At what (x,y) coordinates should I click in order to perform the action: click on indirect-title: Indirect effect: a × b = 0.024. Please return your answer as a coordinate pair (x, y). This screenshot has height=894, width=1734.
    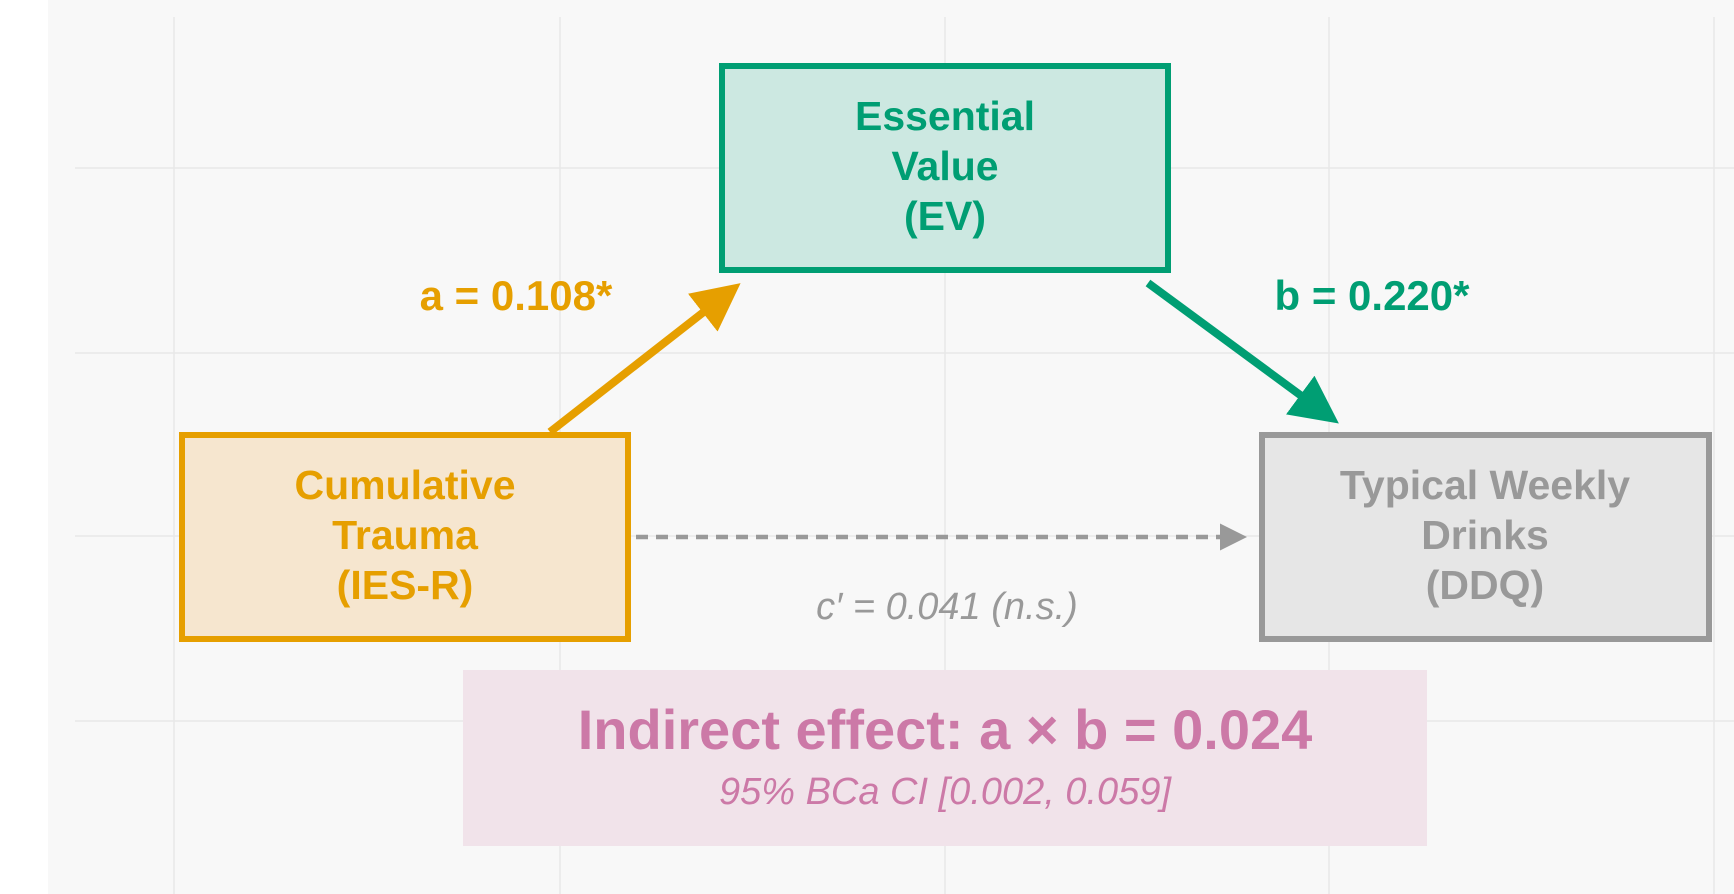
    Looking at the image, I should click on (945, 729).